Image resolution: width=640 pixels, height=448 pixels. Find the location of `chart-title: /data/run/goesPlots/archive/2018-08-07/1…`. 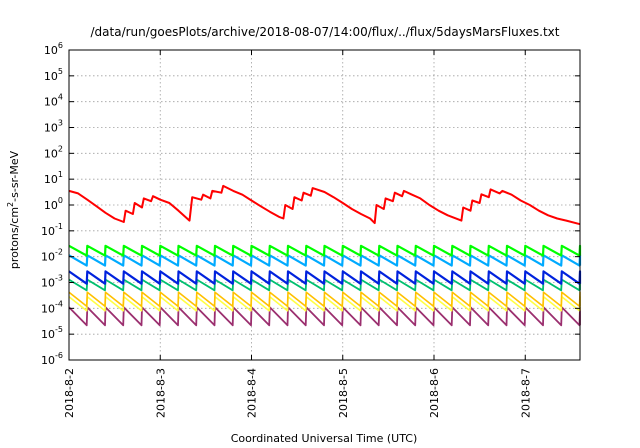

chart-title: /data/run/goesPlots/archive/2018-08-07/1… is located at coordinates (325, 32).